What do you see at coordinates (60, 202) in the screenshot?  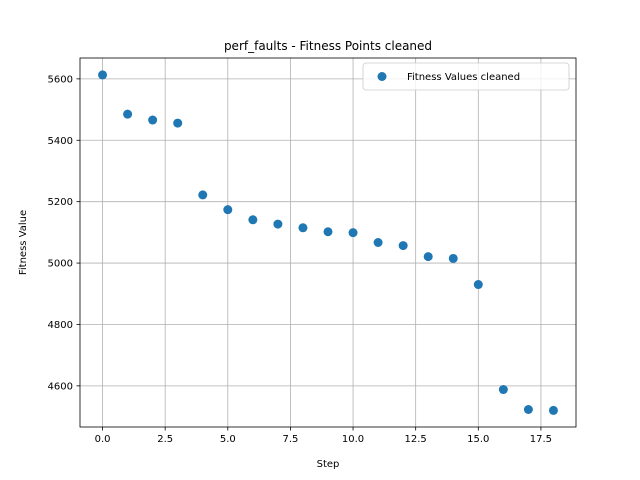 I see `y-tick-label: 5200` at bounding box center [60, 202].